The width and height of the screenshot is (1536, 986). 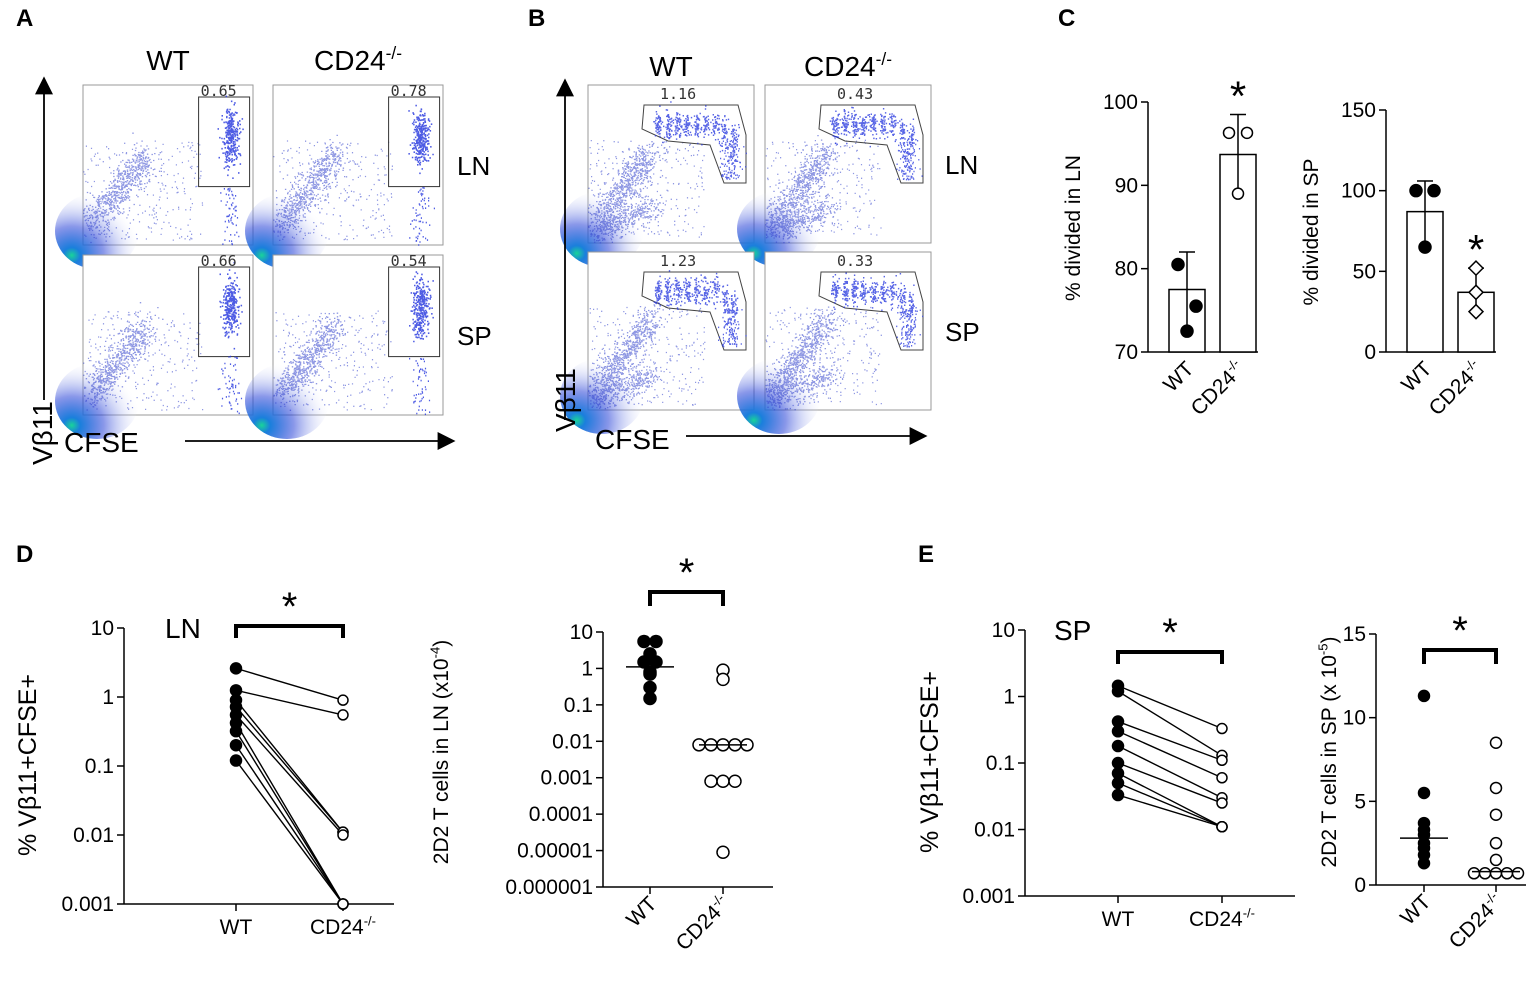 What do you see at coordinates (1126, 352) in the screenshot?
I see `y-tick-label: 70` at bounding box center [1126, 352].